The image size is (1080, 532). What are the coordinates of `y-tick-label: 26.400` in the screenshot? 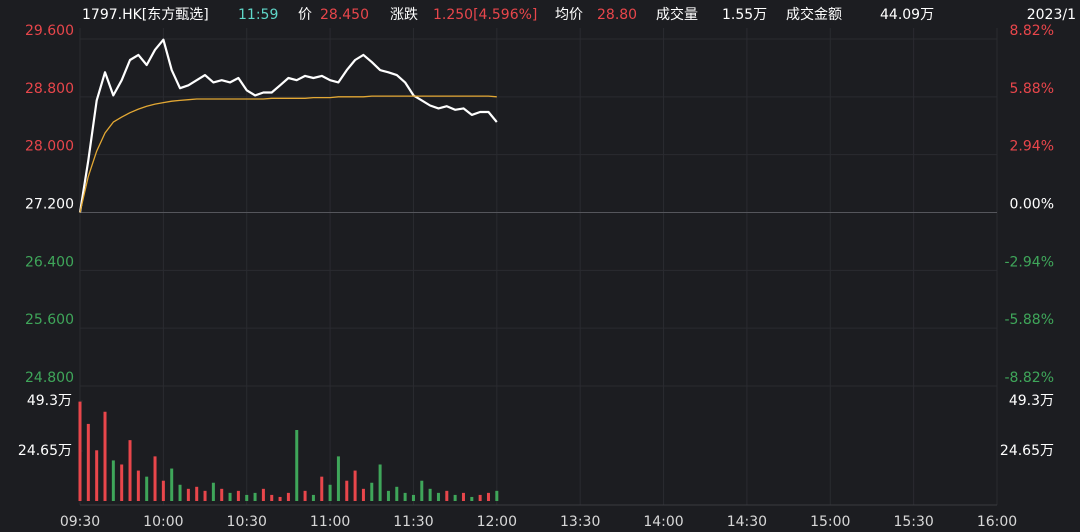 It's located at (49, 262).